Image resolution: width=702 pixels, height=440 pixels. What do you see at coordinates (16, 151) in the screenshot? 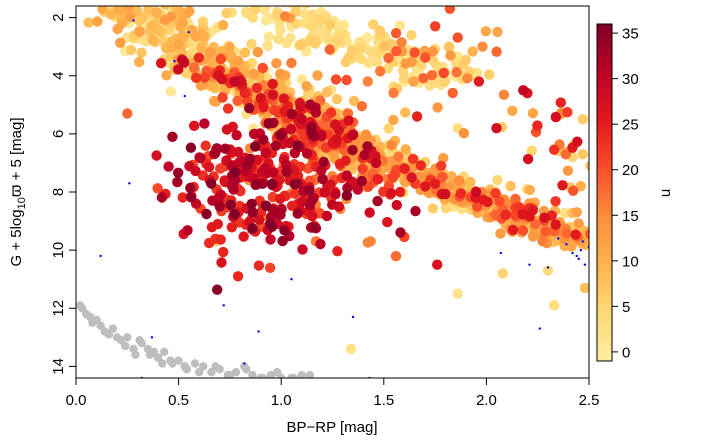
I see `y-axis-title-tail: + 5 [mag]` at bounding box center [16, 151].